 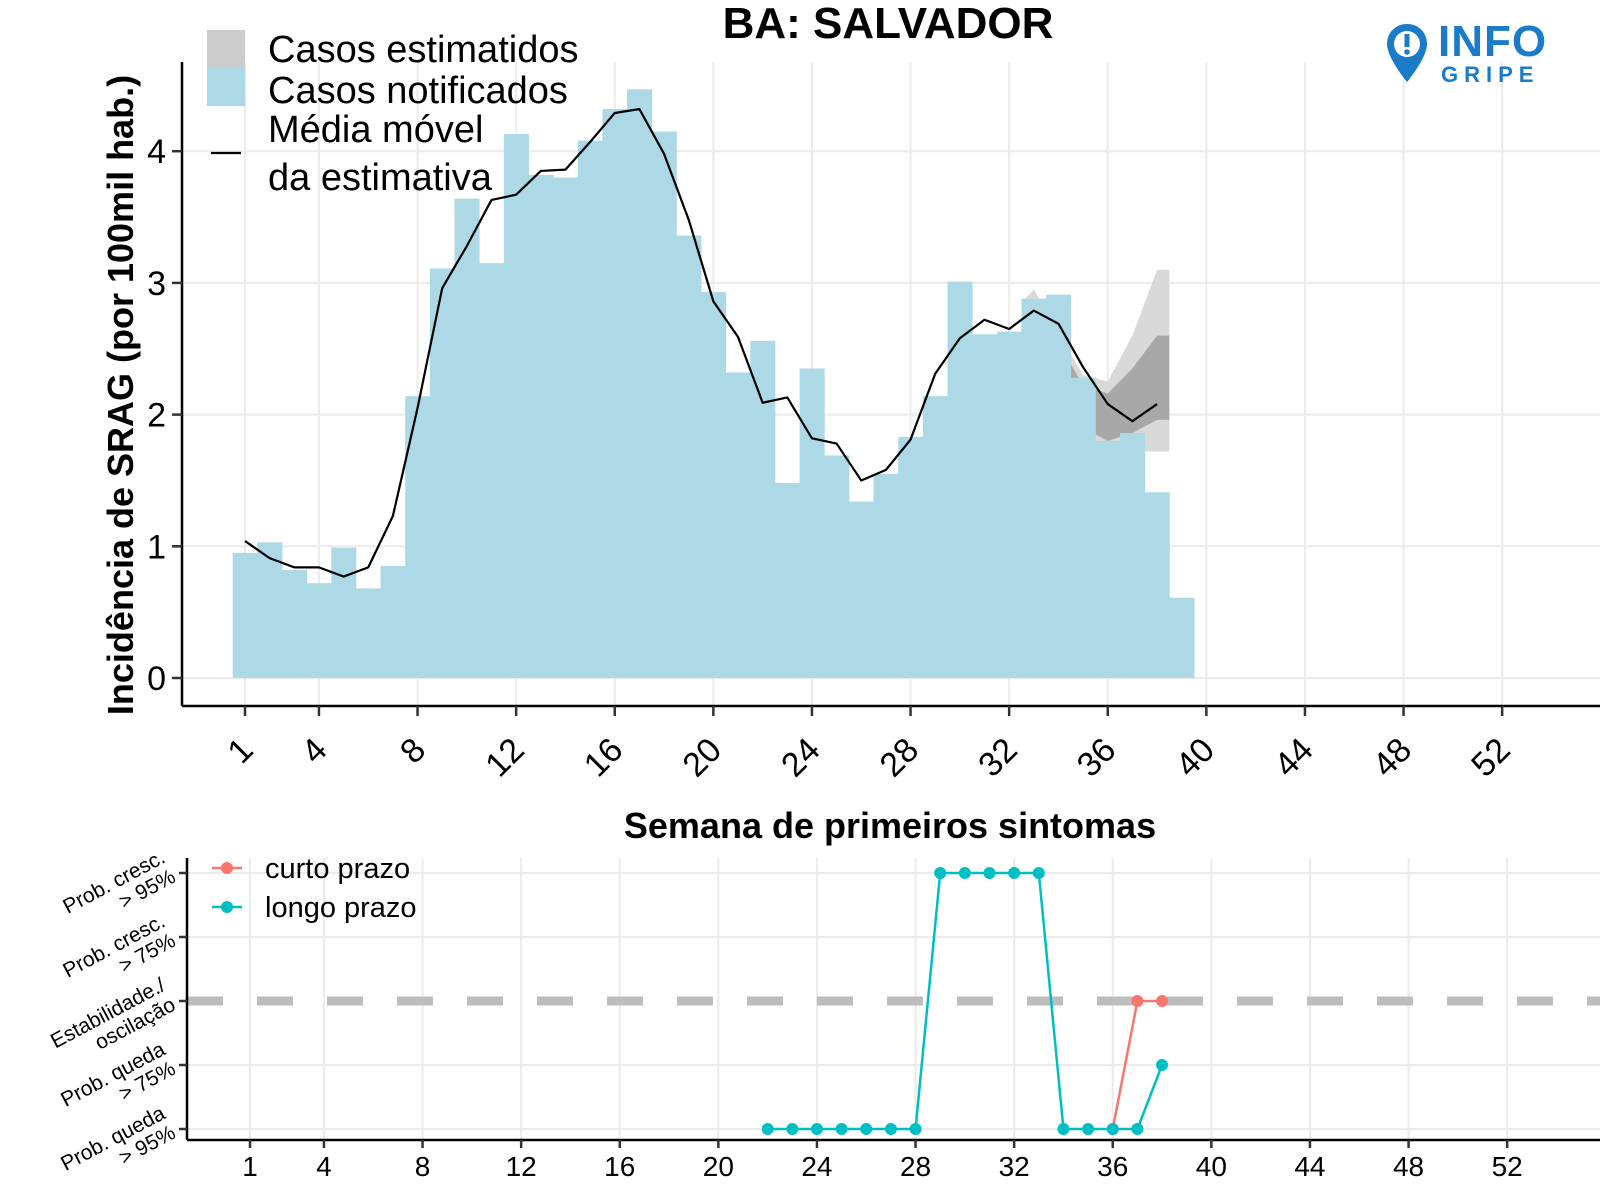 What do you see at coordinates (801, 758) in the screenshot?
I see `top-x-tick-label: 24` at bounding box center [801, 758].